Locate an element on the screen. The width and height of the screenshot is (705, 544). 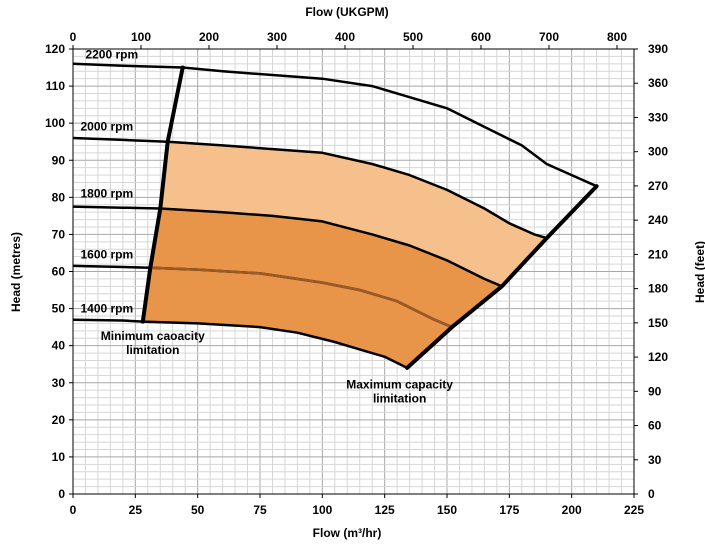
y-tick-label: 120 is located at coordinates (55, 49).